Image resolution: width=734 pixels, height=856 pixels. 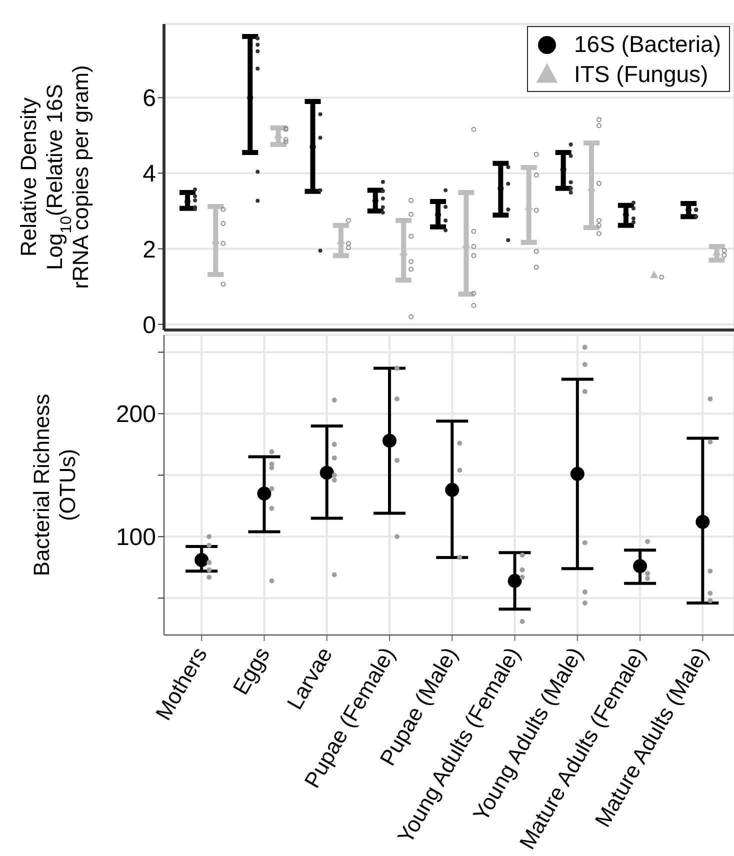 What do you see at coordinates (641, 74) in the screenshot?
I see `legend-label: ITS (Fungus)` at bounding box center [641, 74].